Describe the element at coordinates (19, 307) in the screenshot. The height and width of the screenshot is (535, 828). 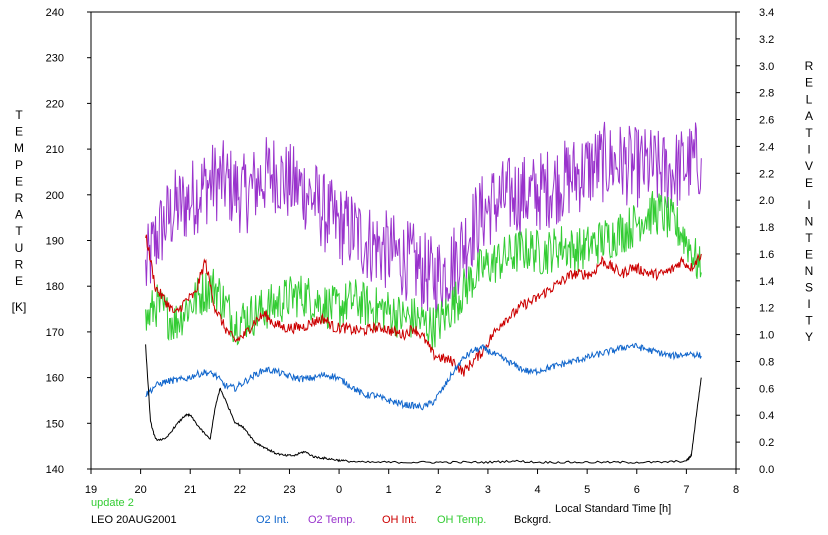
I see `left-axis-unit: [K]` at that location.